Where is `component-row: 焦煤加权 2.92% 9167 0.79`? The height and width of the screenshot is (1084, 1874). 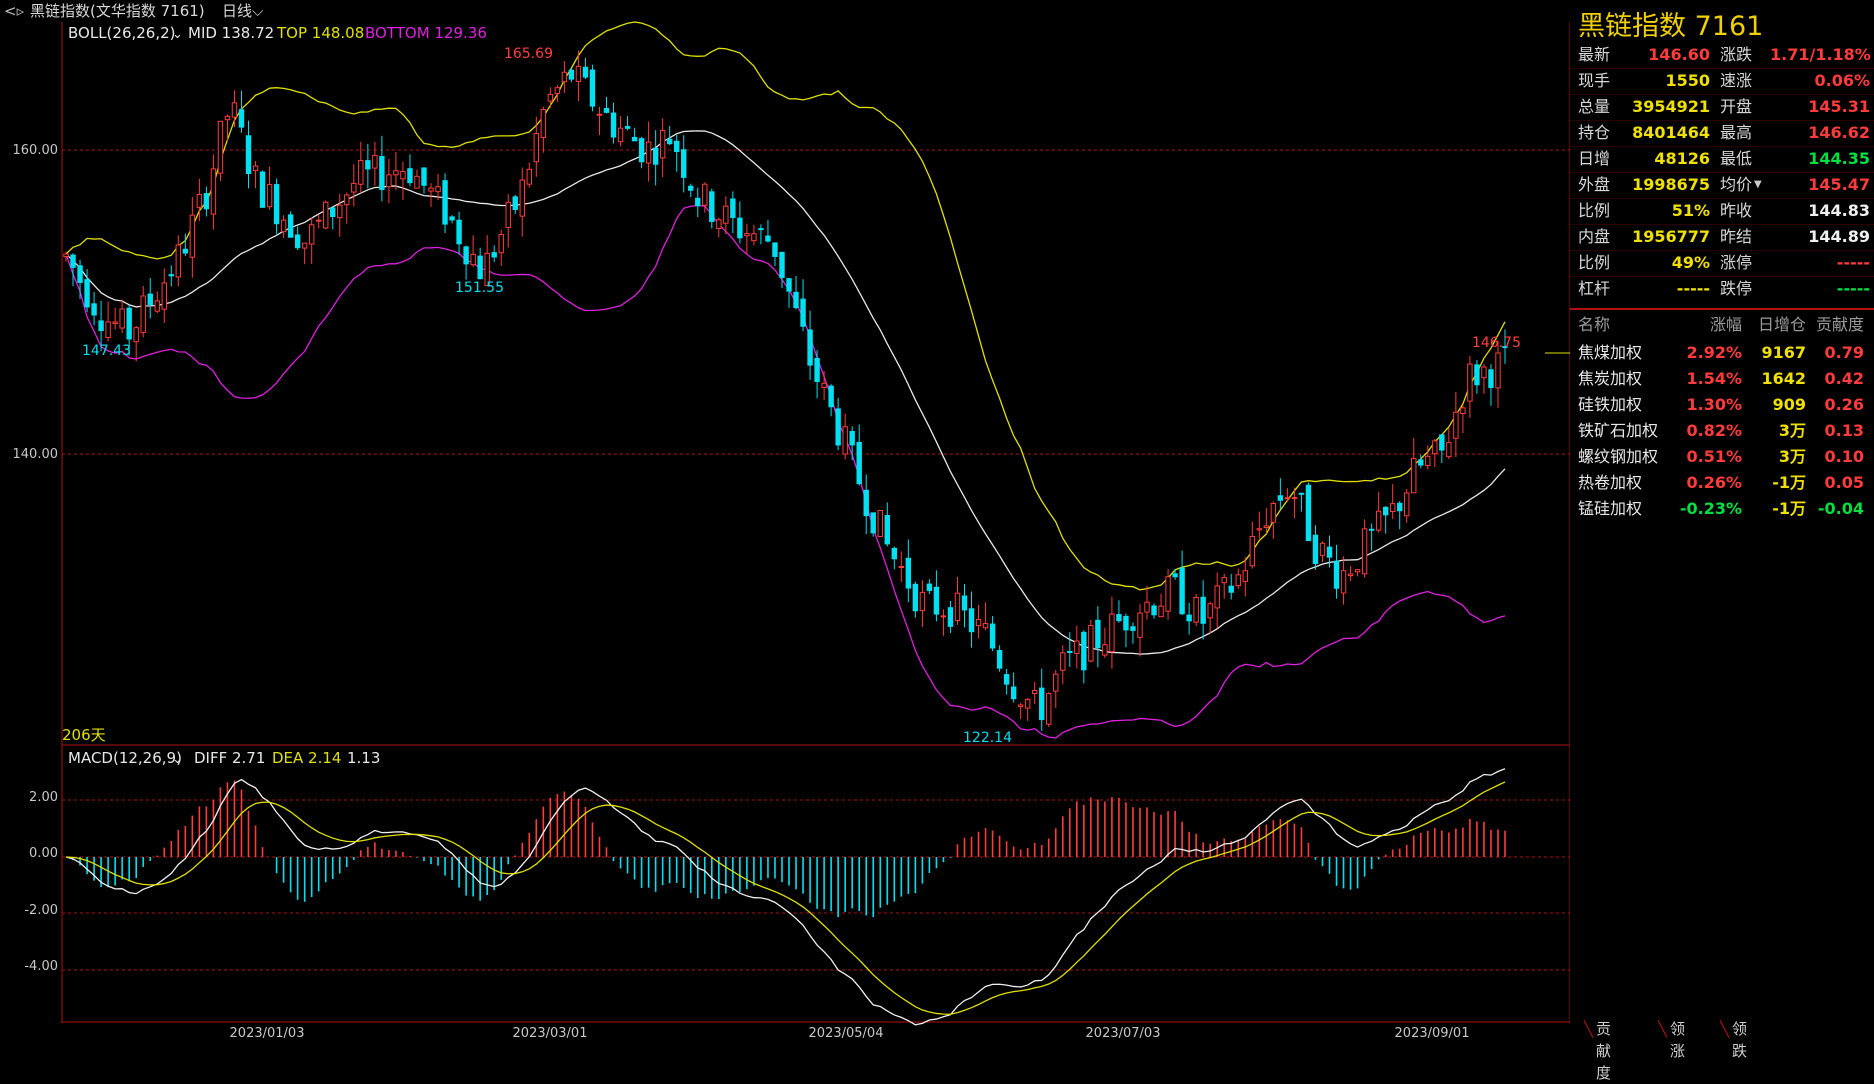 component-row: 焦煤加权 2.92% 9167 0.79 is located at coordinates (1722, 353).